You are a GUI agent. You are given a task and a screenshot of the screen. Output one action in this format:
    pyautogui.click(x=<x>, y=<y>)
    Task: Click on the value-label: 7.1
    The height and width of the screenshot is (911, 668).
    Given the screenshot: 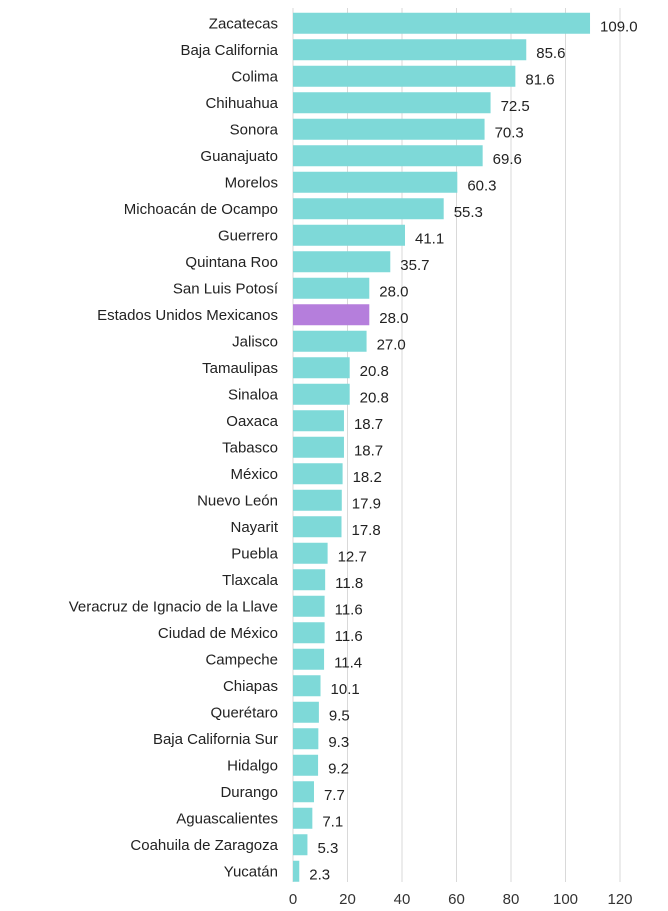 What is the action you would take?
    pyautogui.click(x=332, y=821)
    